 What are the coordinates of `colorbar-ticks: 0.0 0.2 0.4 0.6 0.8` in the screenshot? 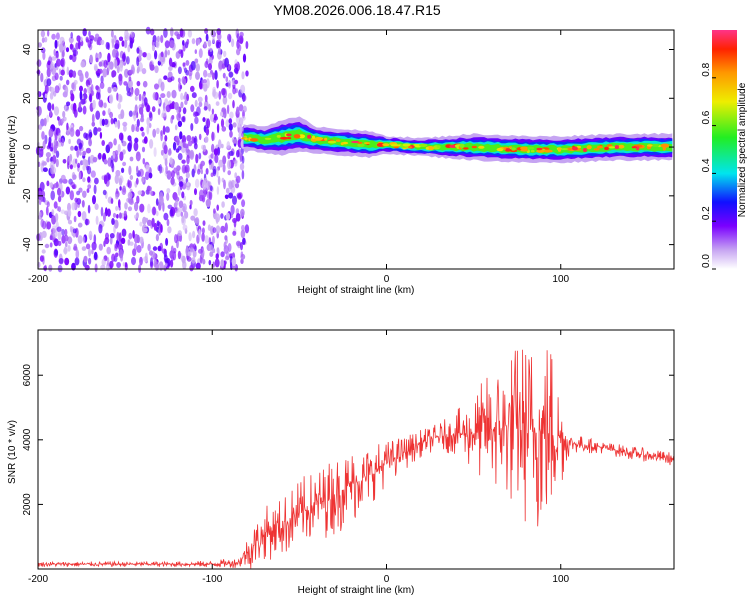 It's located at (708, 166).